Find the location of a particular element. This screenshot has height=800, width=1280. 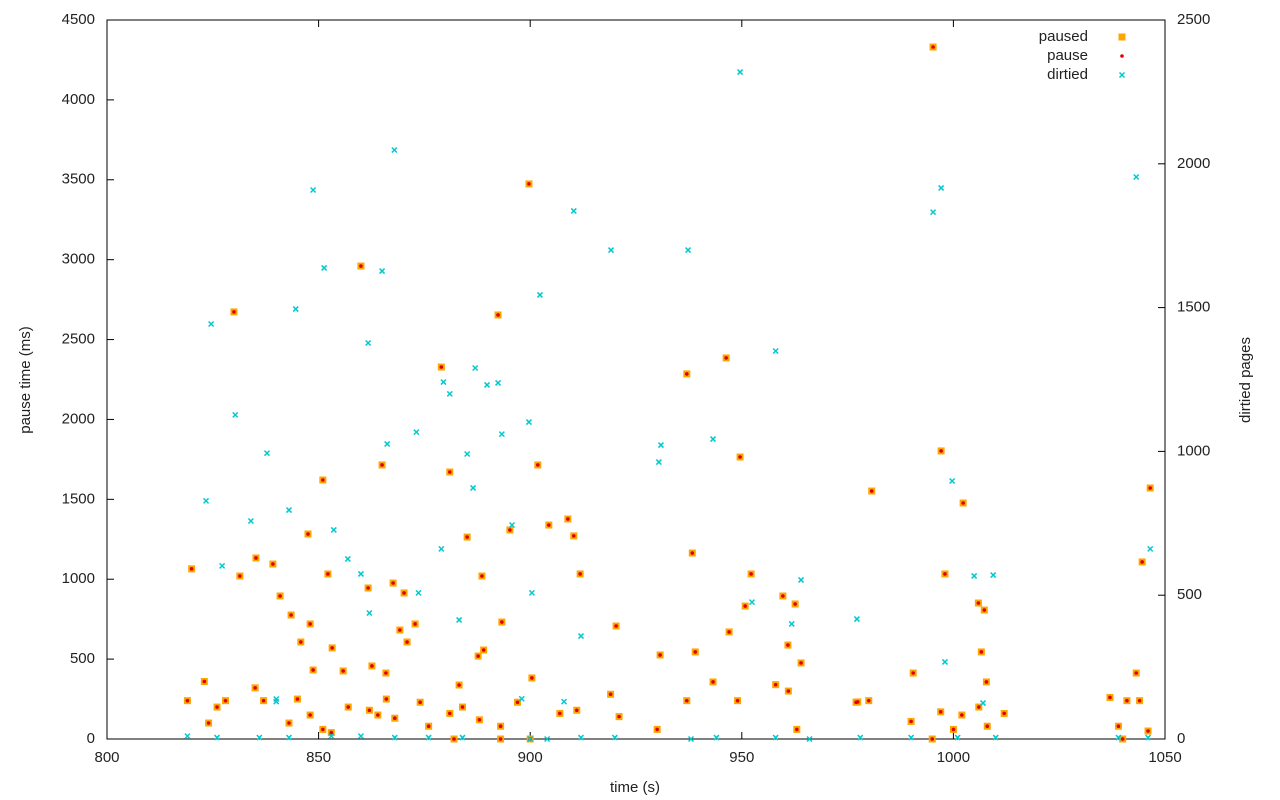

x-tick-label: 800 is located at coordinates (106, 757).